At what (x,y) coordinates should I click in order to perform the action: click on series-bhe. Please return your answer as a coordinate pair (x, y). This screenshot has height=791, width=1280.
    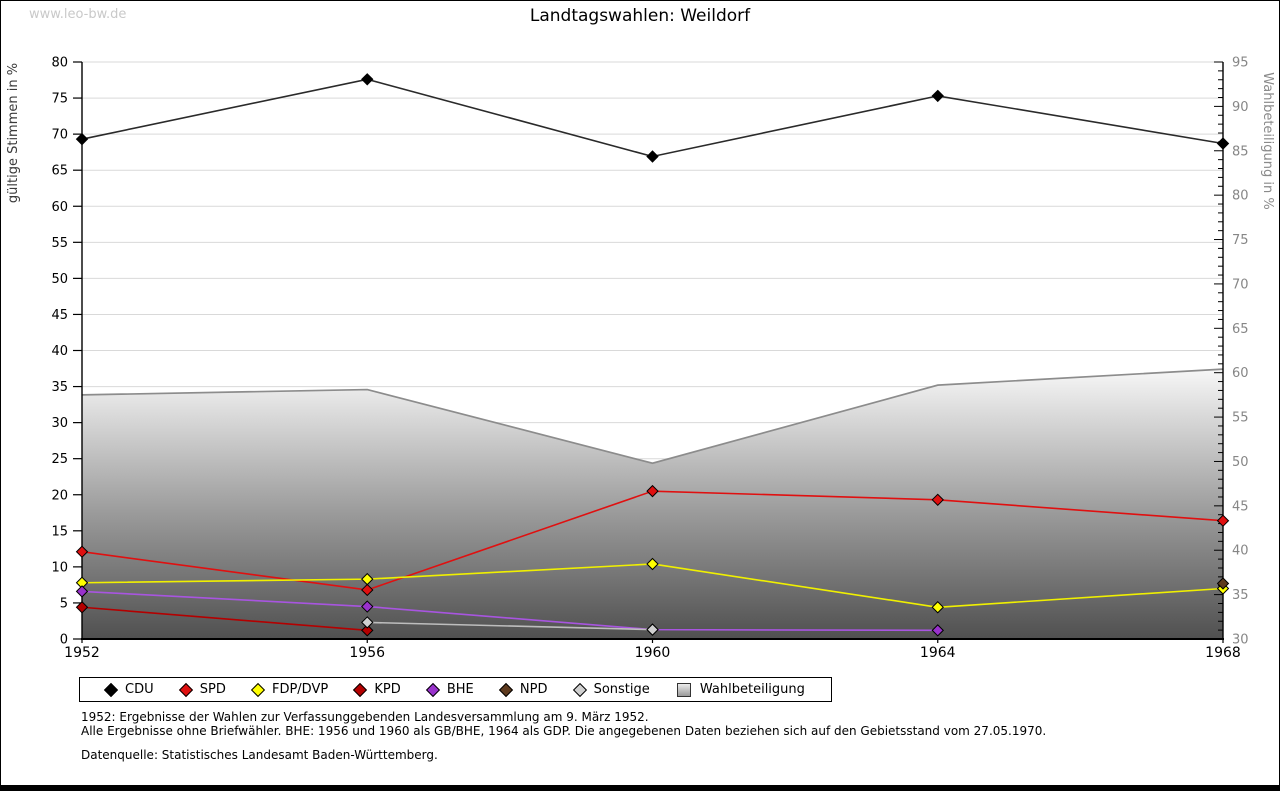
    Looking at the image, I should click on (509, 611).